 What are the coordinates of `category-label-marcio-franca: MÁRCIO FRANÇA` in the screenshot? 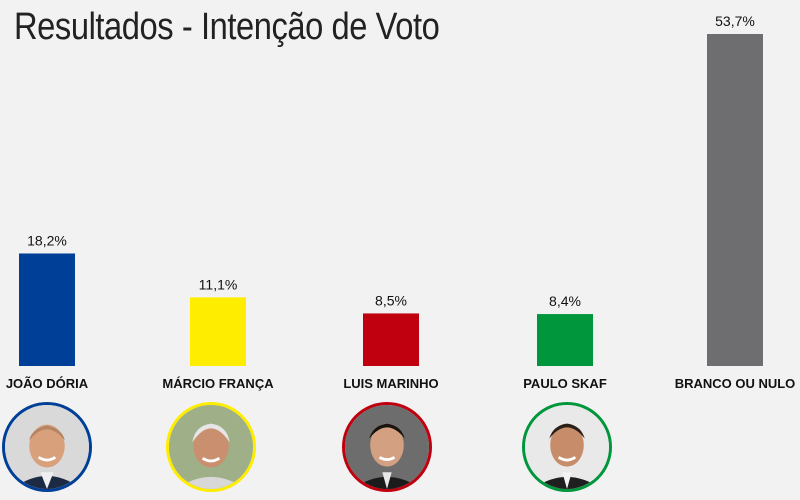 It's located at (218, 383).